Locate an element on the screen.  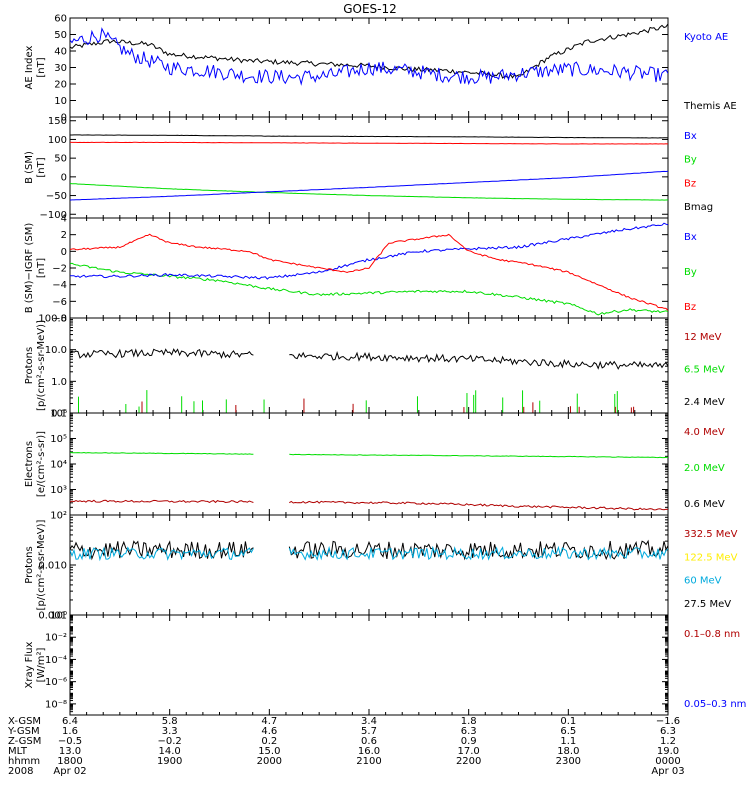
y-tick-label: 10⁻² is located at coordinates (56, 638).